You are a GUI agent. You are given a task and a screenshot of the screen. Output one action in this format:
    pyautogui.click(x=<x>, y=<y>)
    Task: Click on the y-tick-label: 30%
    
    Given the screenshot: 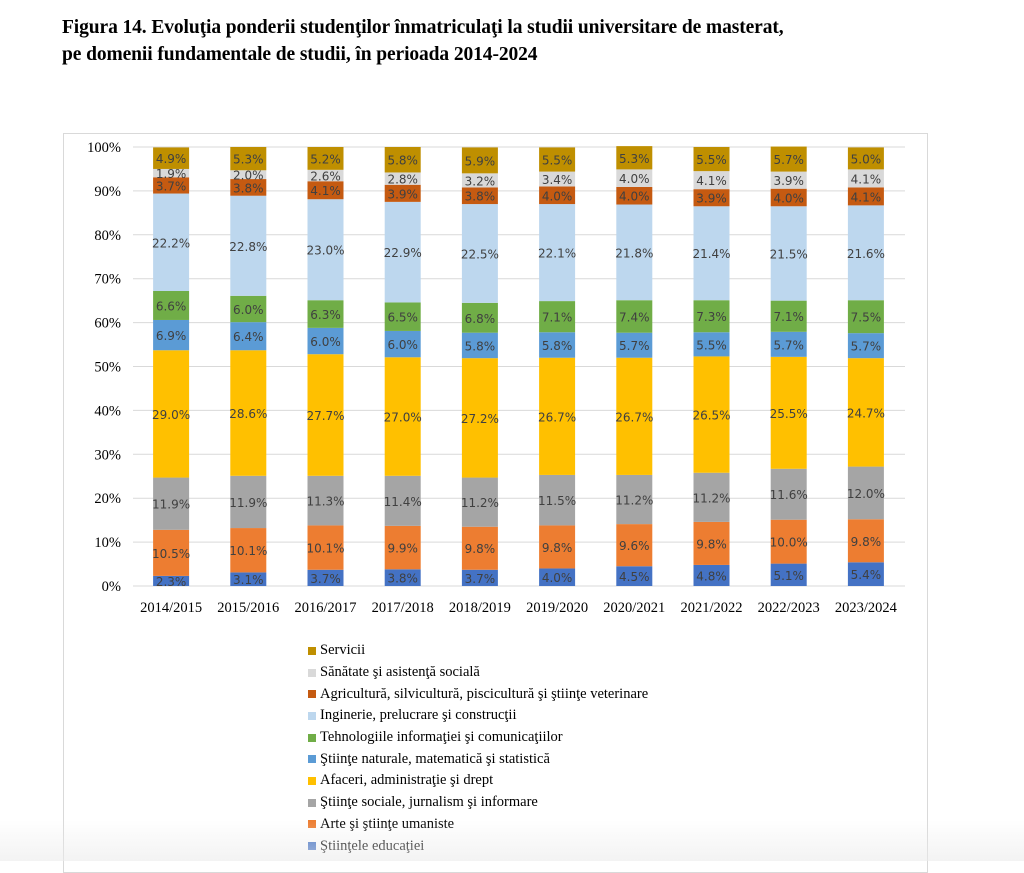 What is the action you would take?
    pyautogui.click(x=107, y=455)
    